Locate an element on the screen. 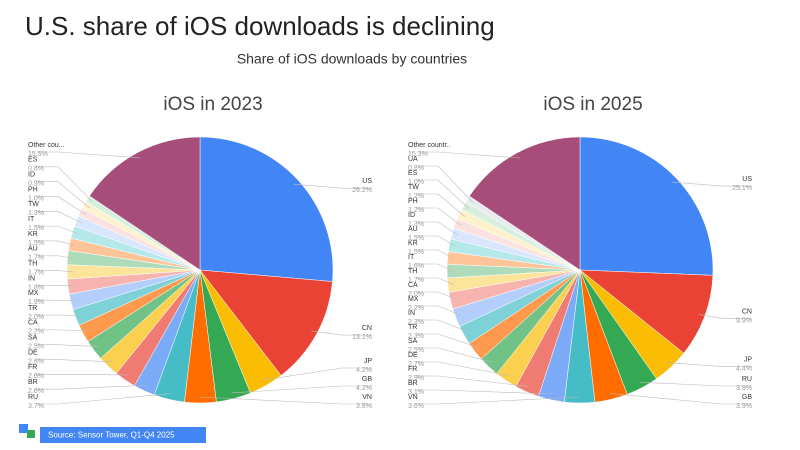  slice-label: IT is located at coordinates (31, 219).